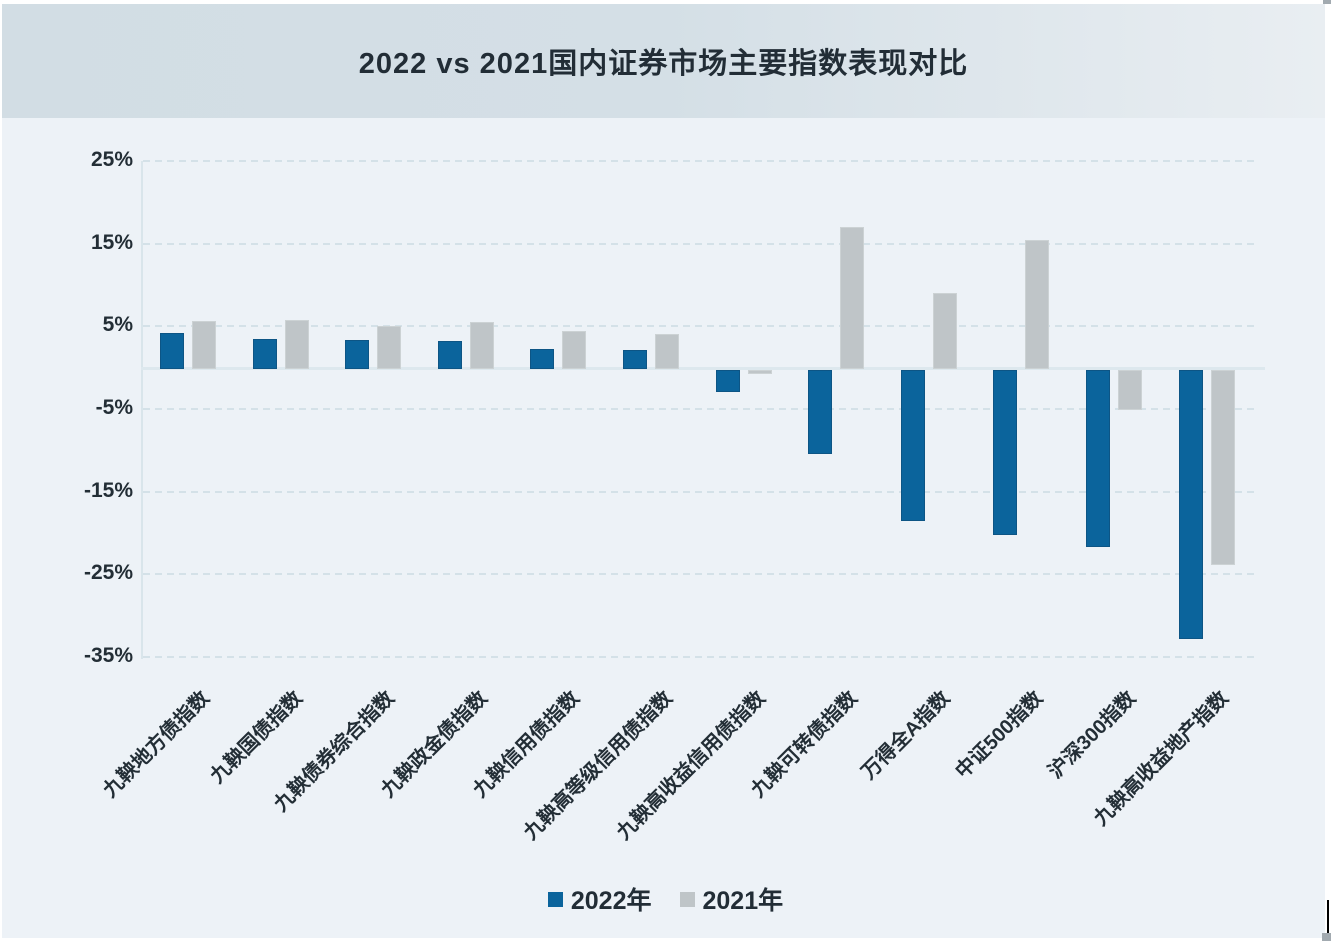 Image resolution: width=1331 pixels, height=947 pixels. What do you see at coordinates (542, 358) in the screenshot?
I see `bar-2022-九鞅信用债指数` at bounding box center [542, 358].